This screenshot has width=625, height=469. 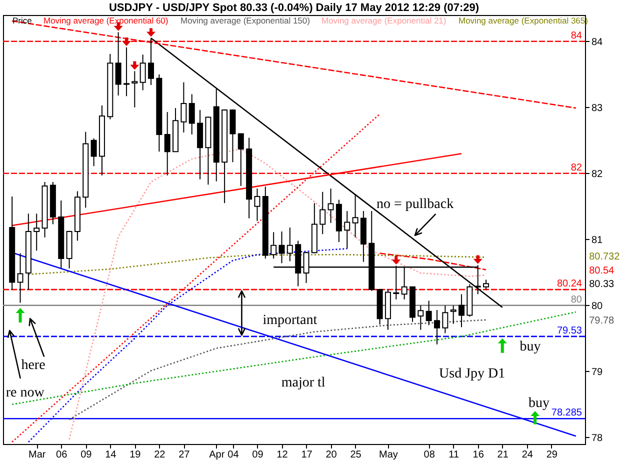 What do you see at coordinates (598, 240) in the screenshot?
I see `y-tick-label: 81` at bounding box center [598, 240].